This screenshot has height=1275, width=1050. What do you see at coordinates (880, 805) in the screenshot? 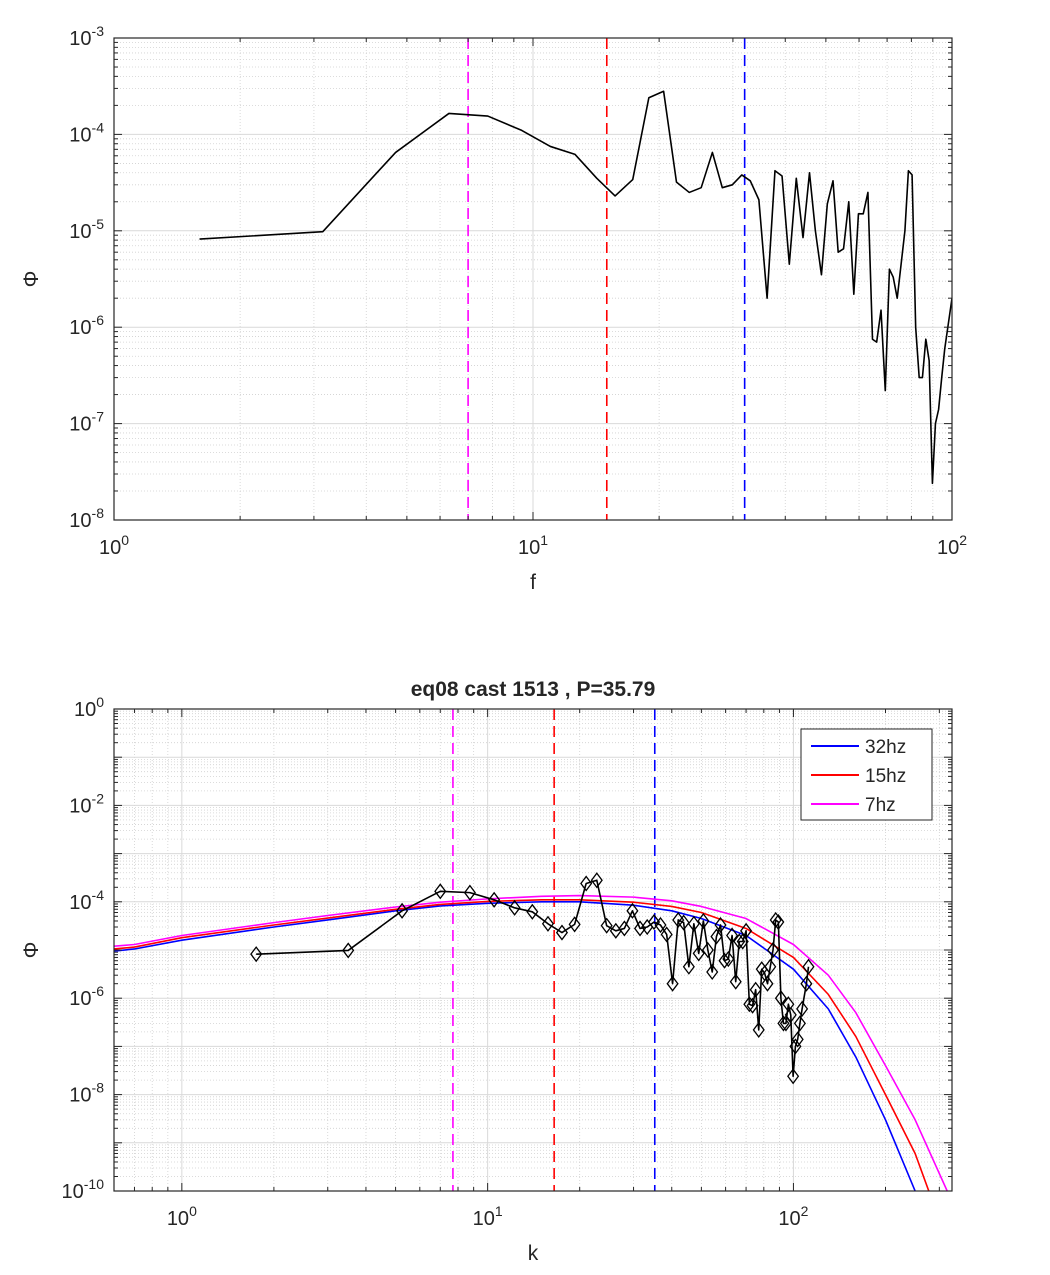
I see `legend-label-7hz: 7hz` at bounding box center [880, 805].